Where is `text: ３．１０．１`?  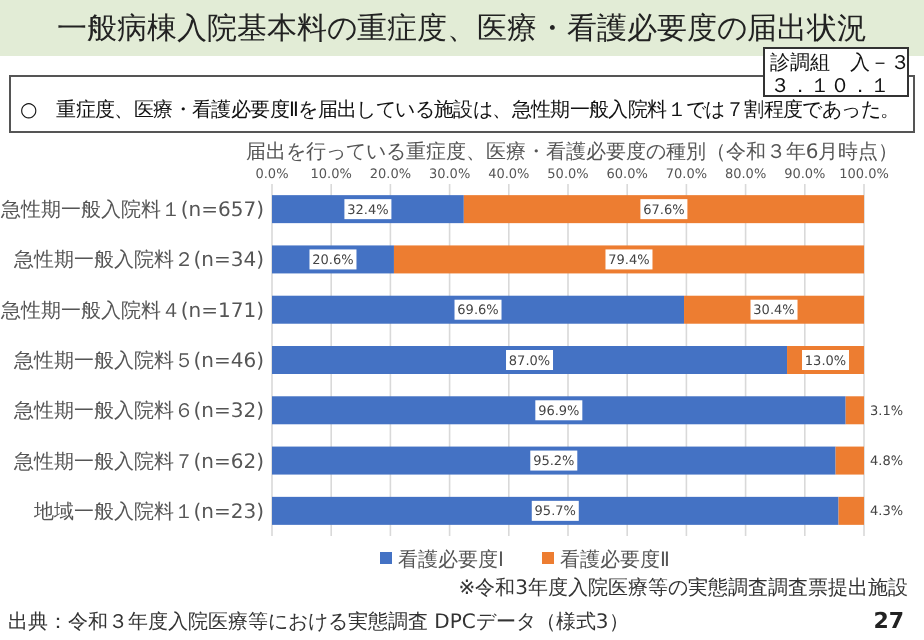
text: ３．１０．１ is located at coordinates (830, 87).